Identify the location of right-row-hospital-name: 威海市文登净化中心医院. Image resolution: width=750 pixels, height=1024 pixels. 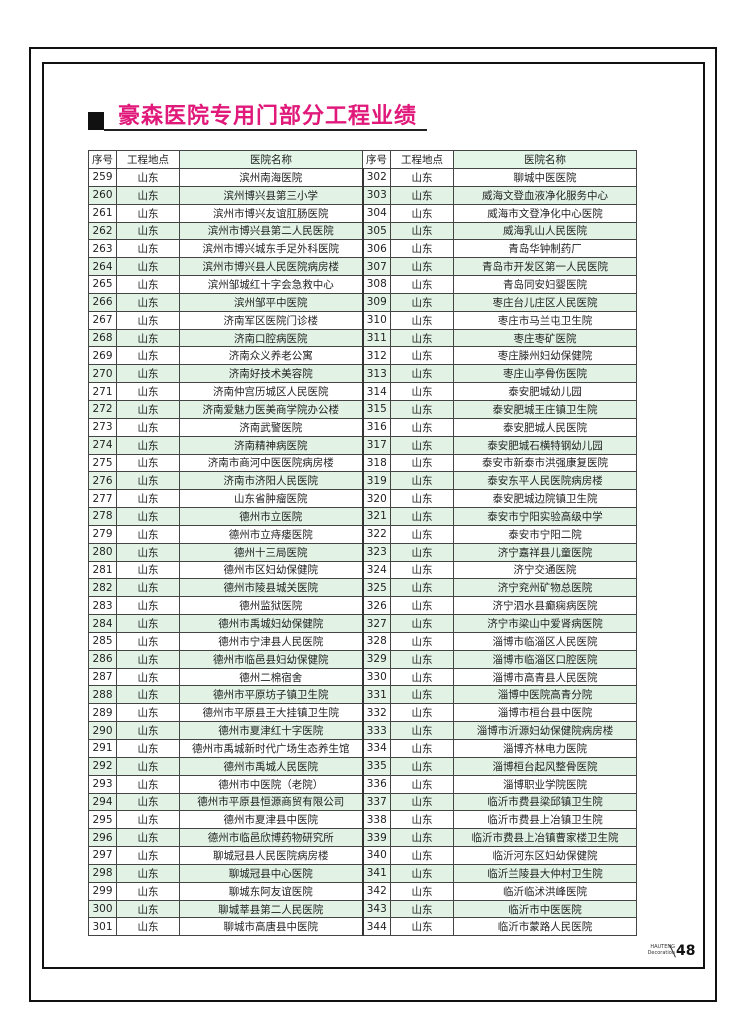
(545, 213).